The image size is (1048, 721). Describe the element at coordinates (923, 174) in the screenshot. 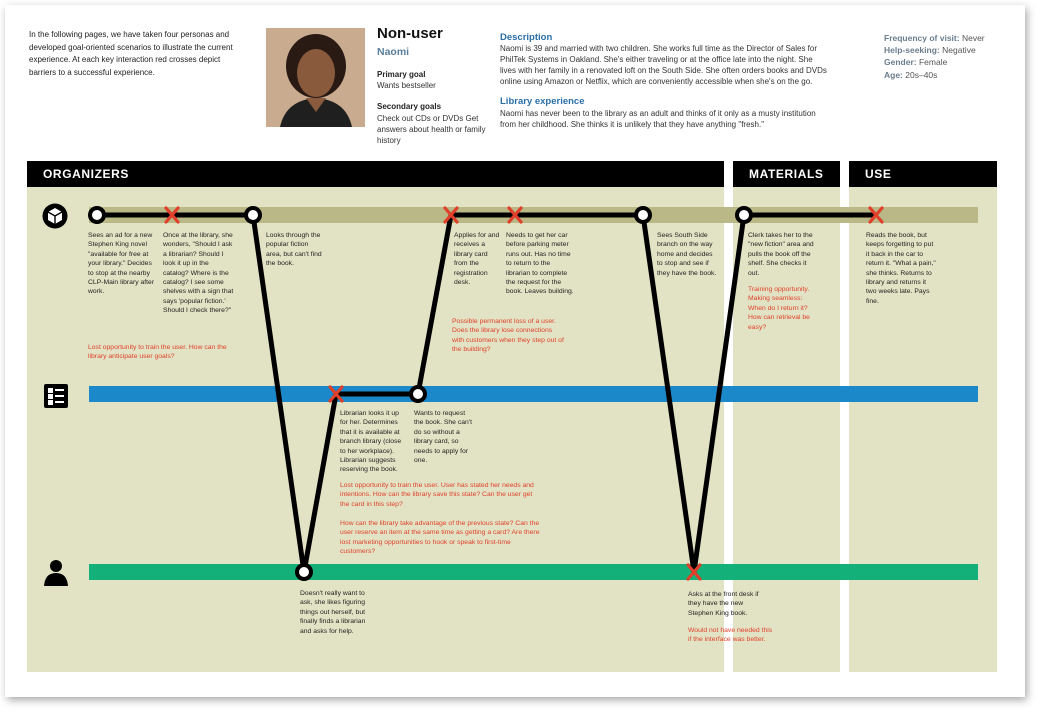

I see `use-header: USE` at that location.